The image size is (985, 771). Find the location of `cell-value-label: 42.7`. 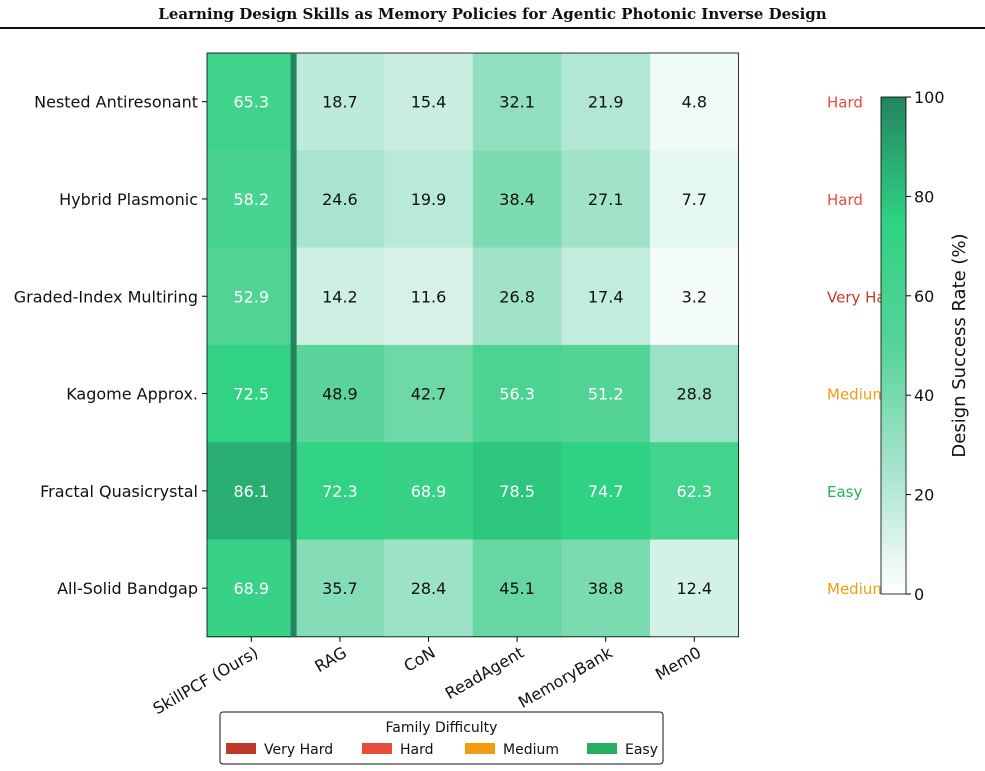

cell-value-label: 42.7 is located at coordinates (429, 394).